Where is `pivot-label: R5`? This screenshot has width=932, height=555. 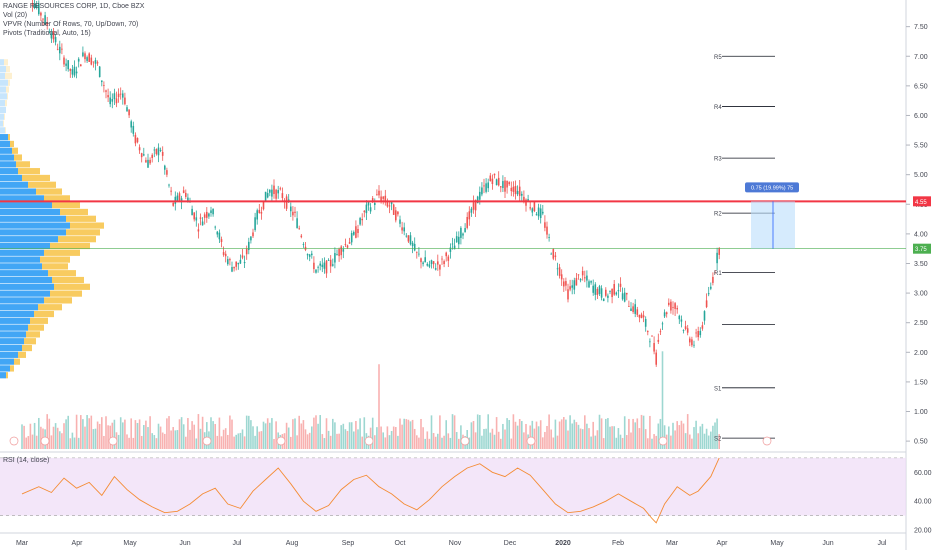 pivot-label: R5 is located at coordinates (718, 58).